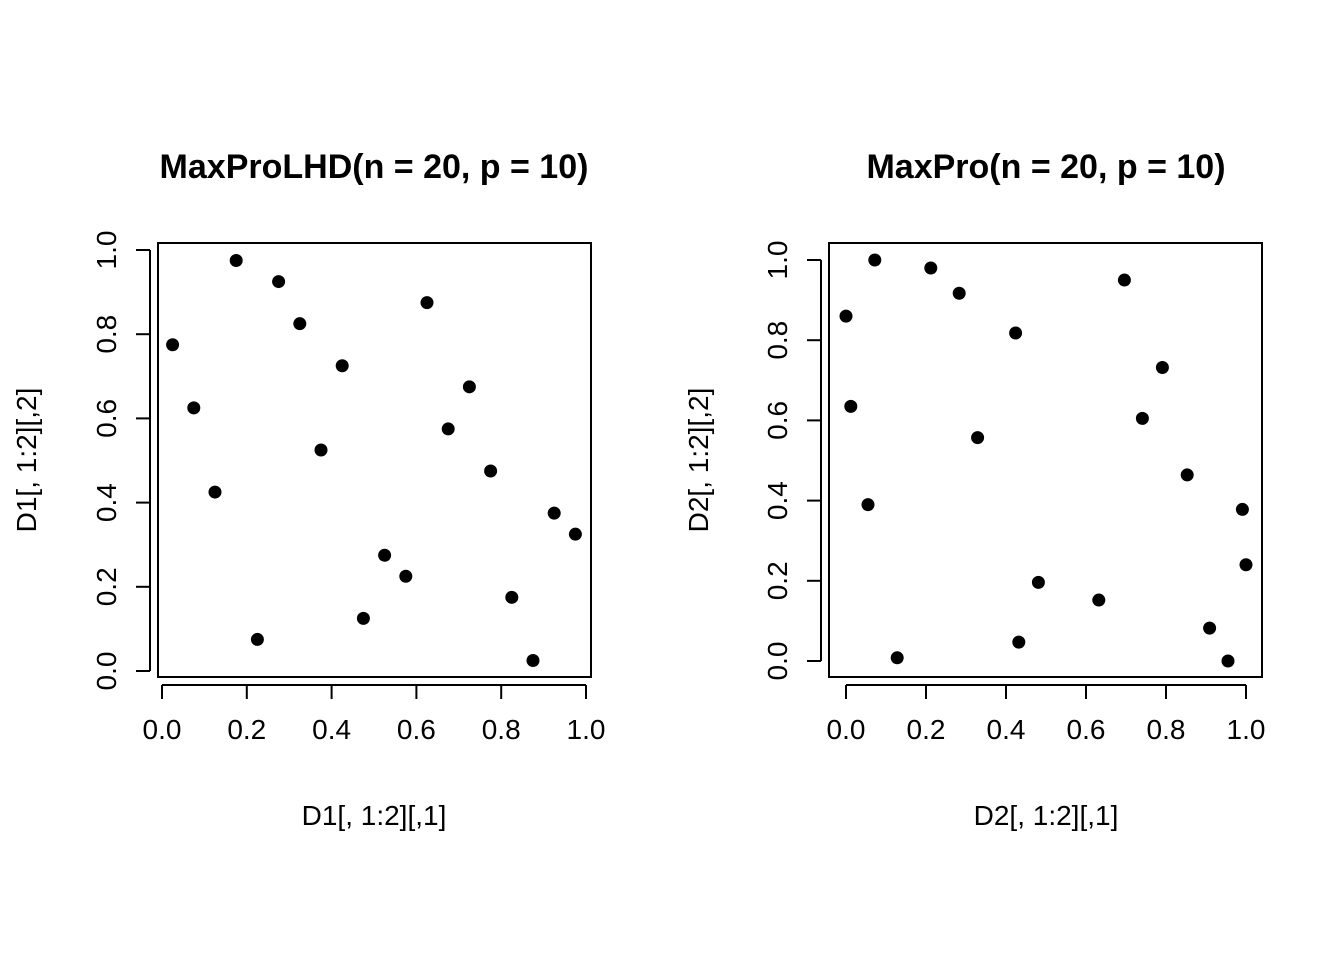 The width and height of the screenshot is (1344, 960). I want to click on chart-title: MaxProLHD(n = 20, p = 10), so click(374, 167).